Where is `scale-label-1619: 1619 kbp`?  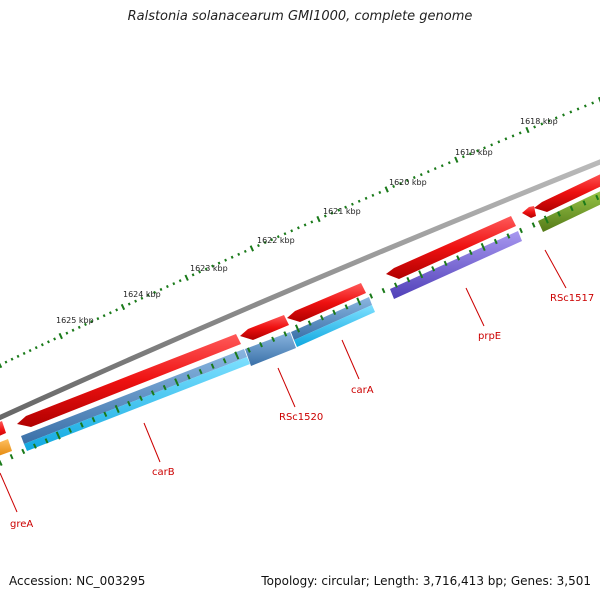 scale-label-1619: 1619 kbp is located at coordinates (474, 152).